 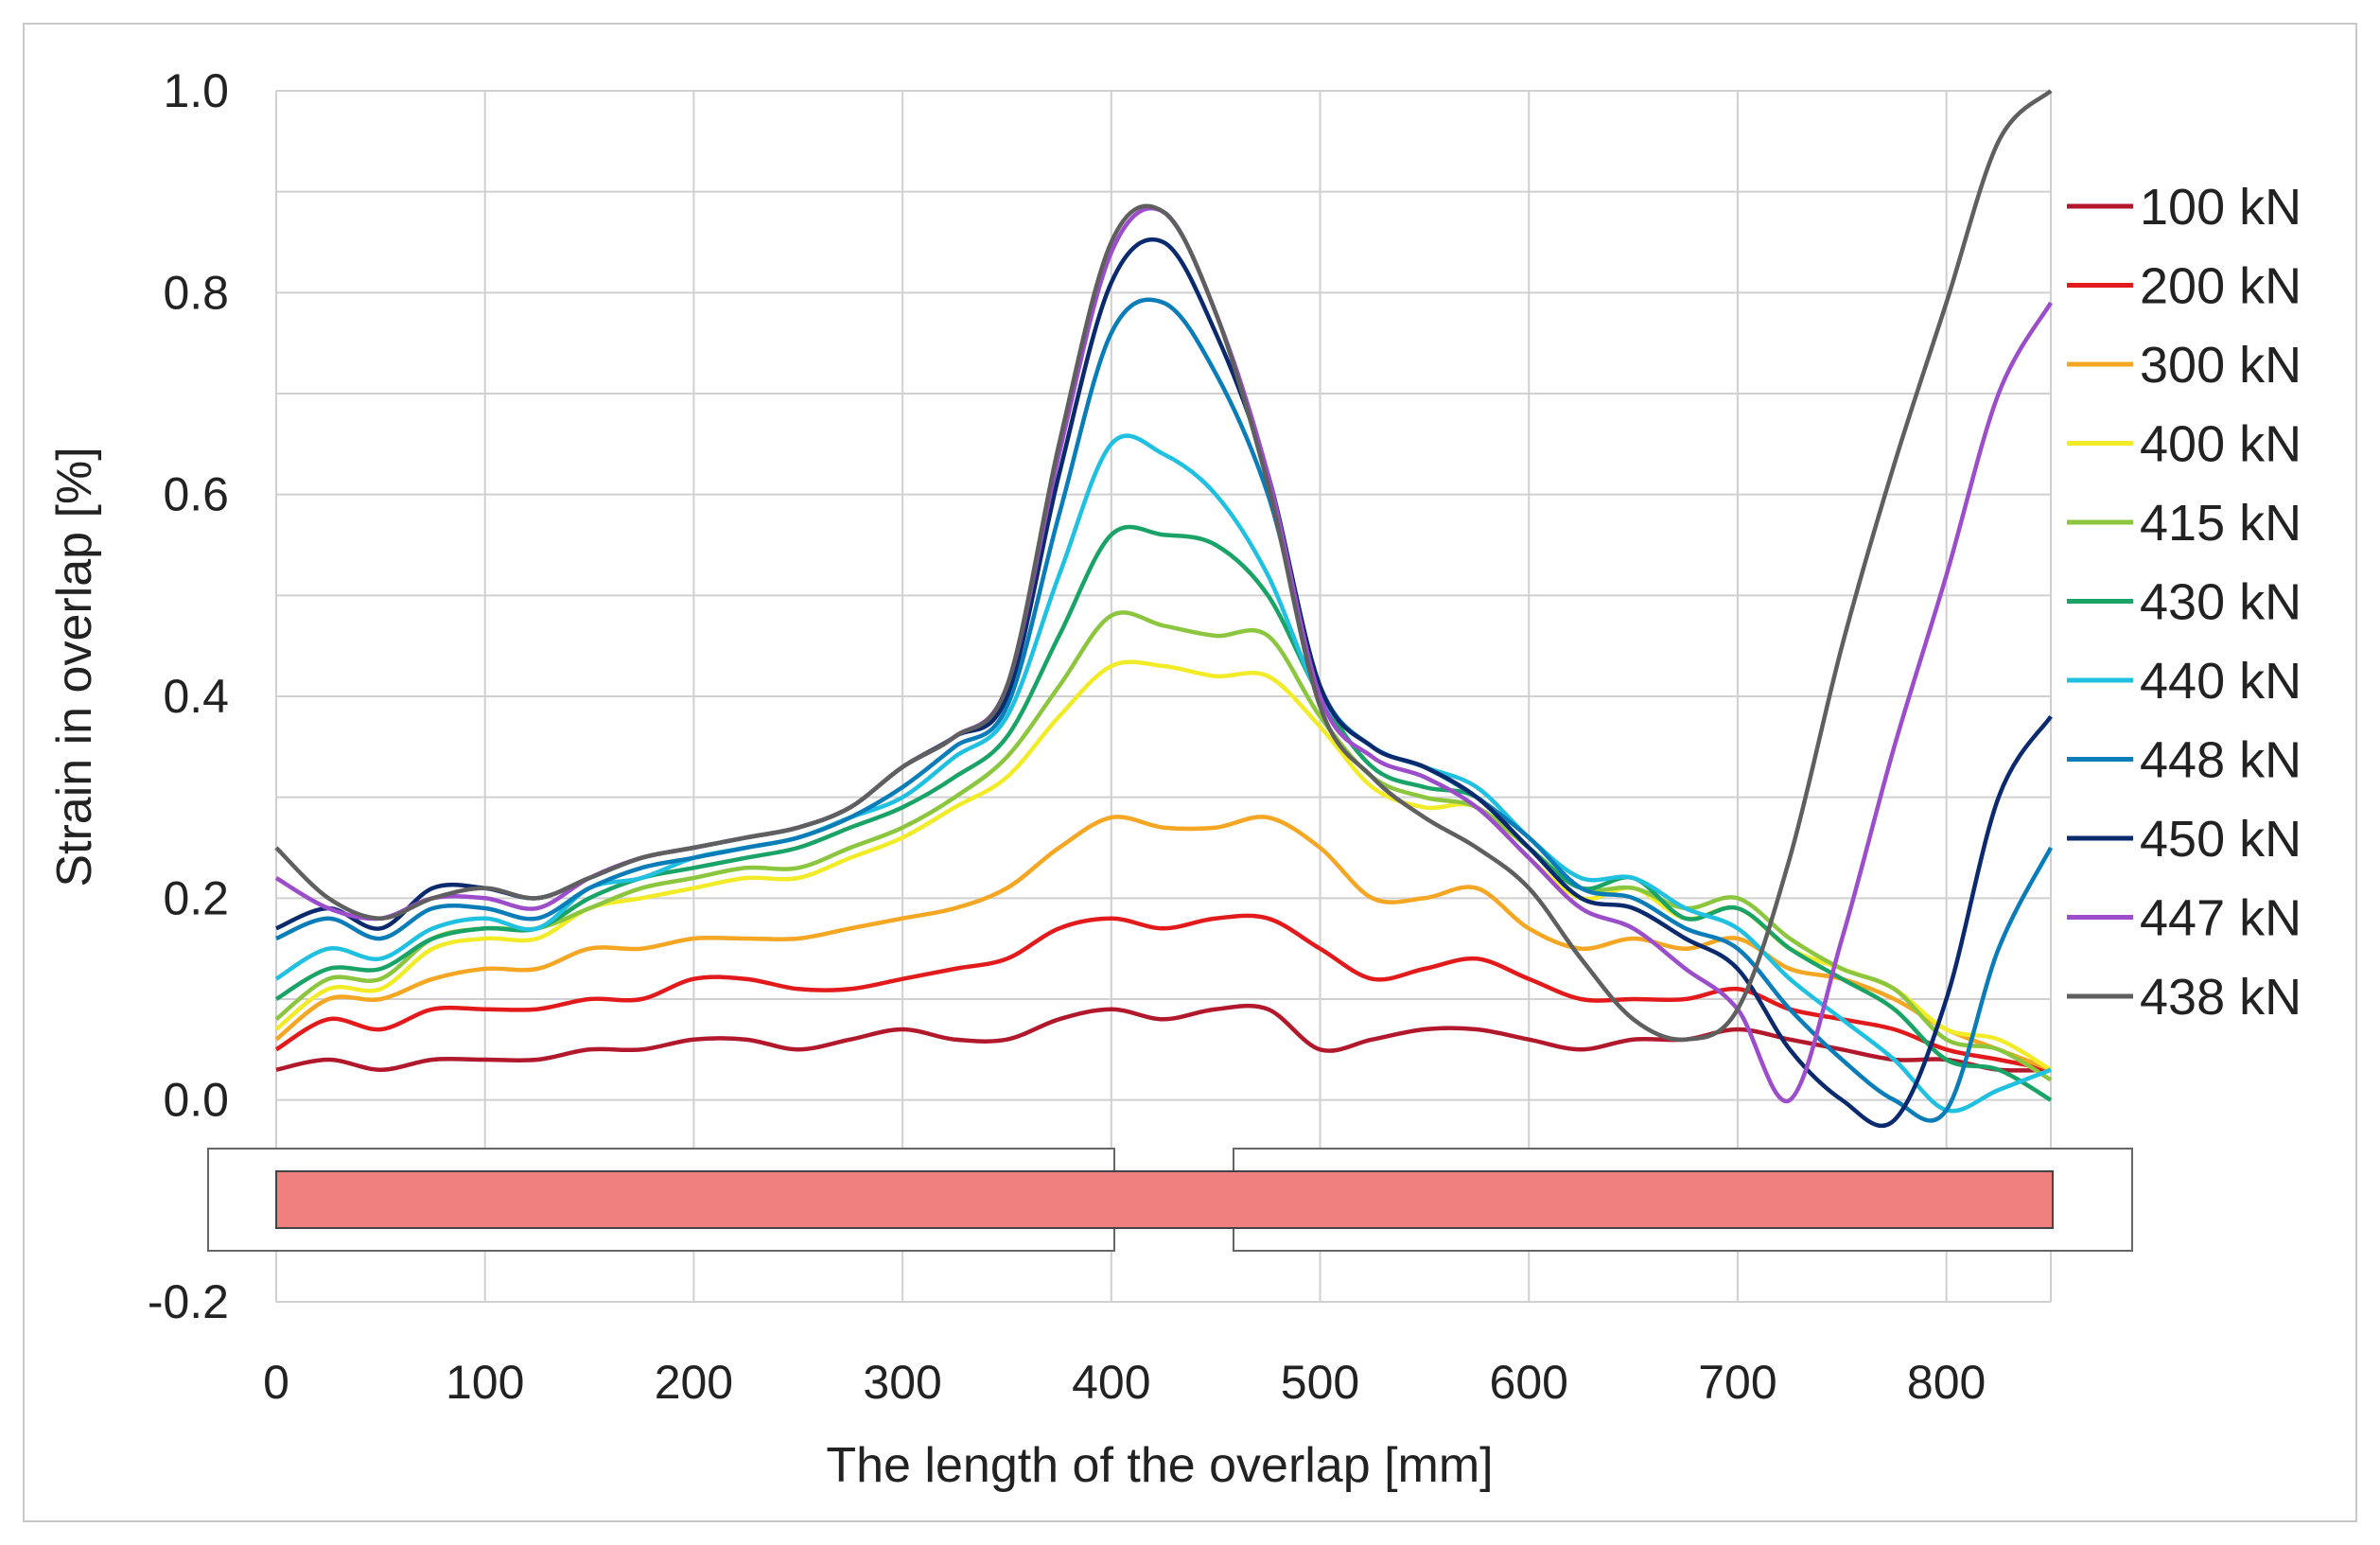 What do you see at coordinates (2220, 760) in the screenshot?
I see `legend-label: 448 kN` at bounding box center [2220, 760].